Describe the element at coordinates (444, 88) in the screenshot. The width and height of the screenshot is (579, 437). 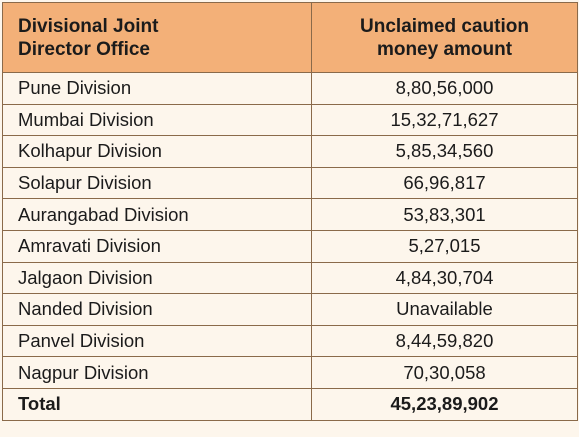
I see `division-amount: 8,80,56,000` at that location.